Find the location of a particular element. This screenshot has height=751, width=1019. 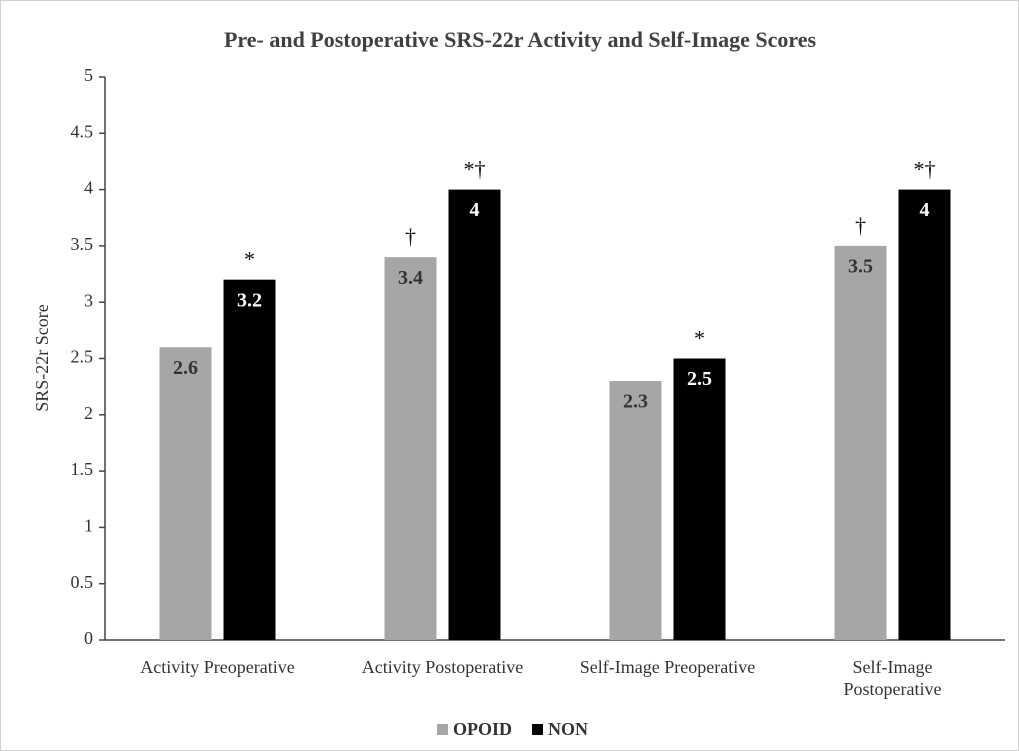

value-label: 2.3 is located at coordinates (635, 402).